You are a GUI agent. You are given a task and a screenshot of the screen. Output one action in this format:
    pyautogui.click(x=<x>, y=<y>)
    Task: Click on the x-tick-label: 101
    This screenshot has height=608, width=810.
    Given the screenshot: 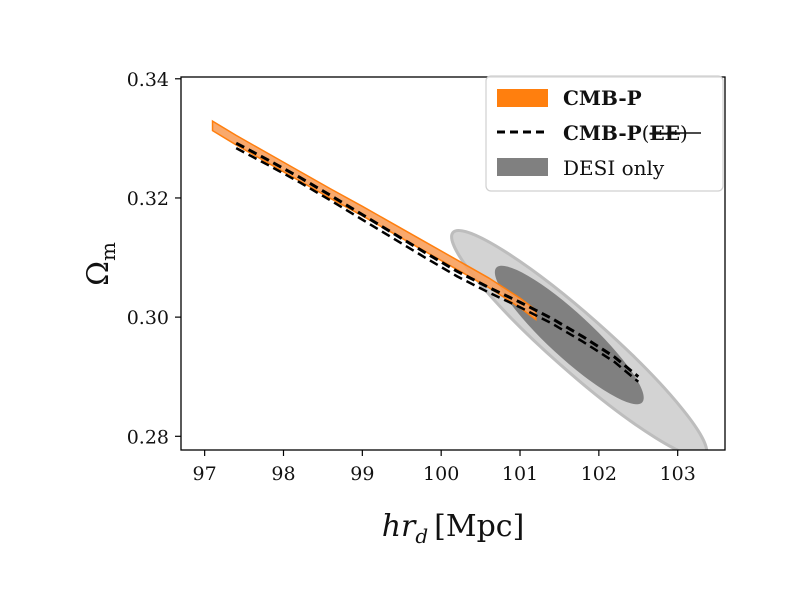 What is the action you would take?
    pyautogui.click(x=520, y=474)
    